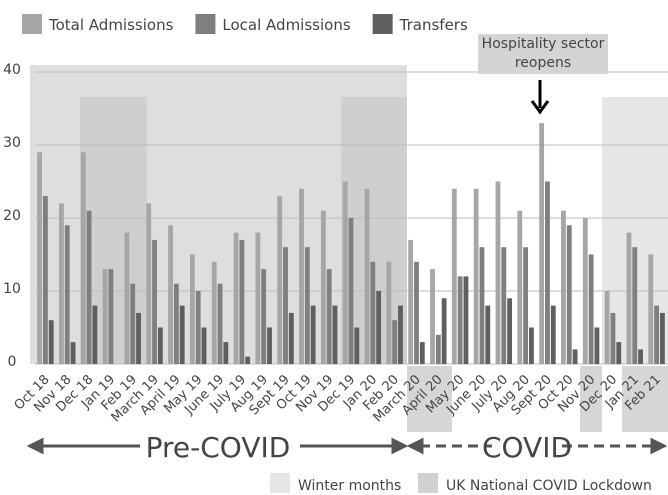  What do you see at coordinates (12, 70) in the screenshot?
I see `y-tick-label: 40` at bounding box center [12, 70].